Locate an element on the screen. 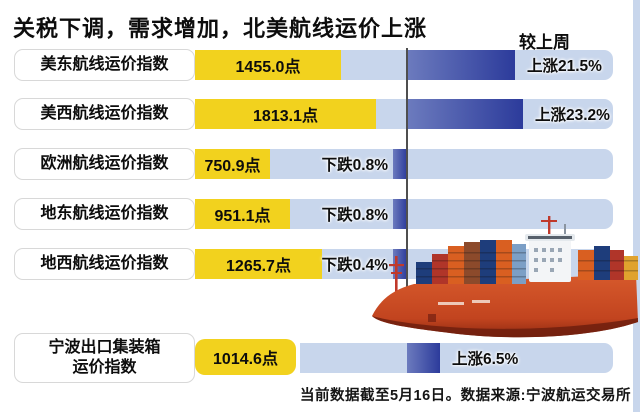 The width and height of the screenshot is (640, 412). route-label: 美东航线运价指数 is located at coordinates (104, 65).